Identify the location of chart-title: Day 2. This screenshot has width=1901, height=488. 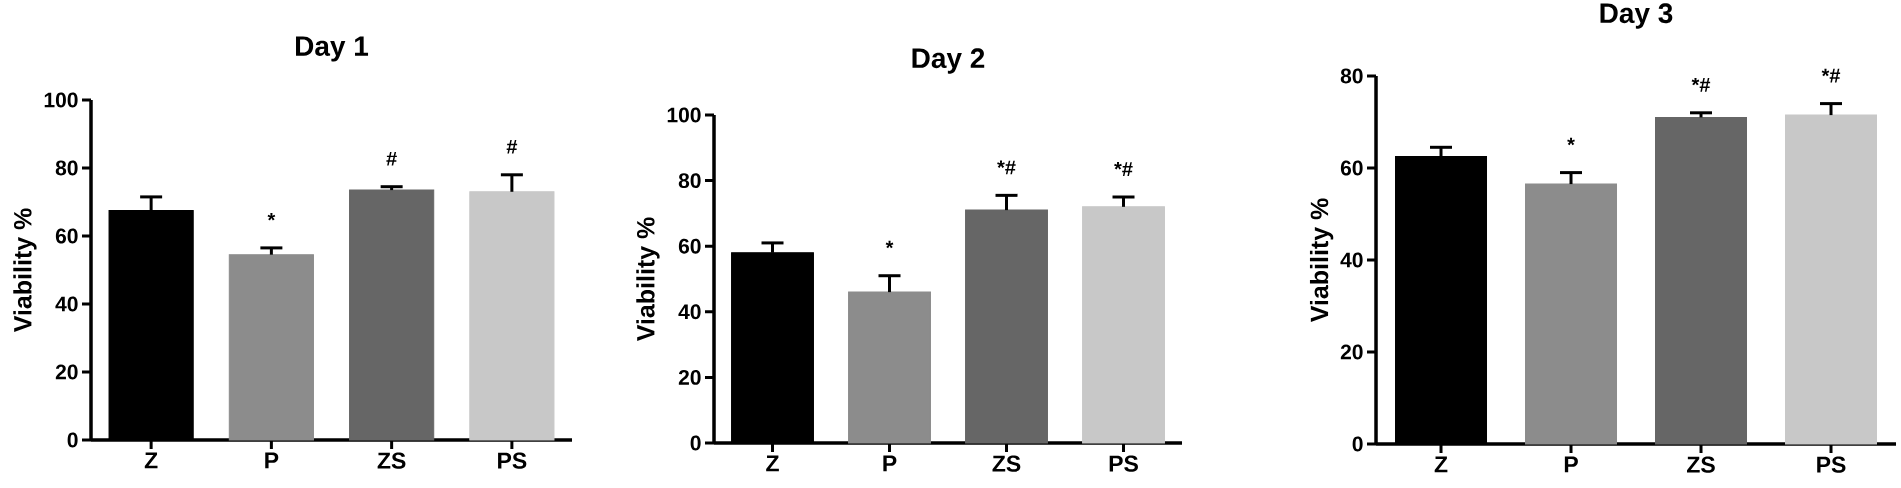
(948, 61).